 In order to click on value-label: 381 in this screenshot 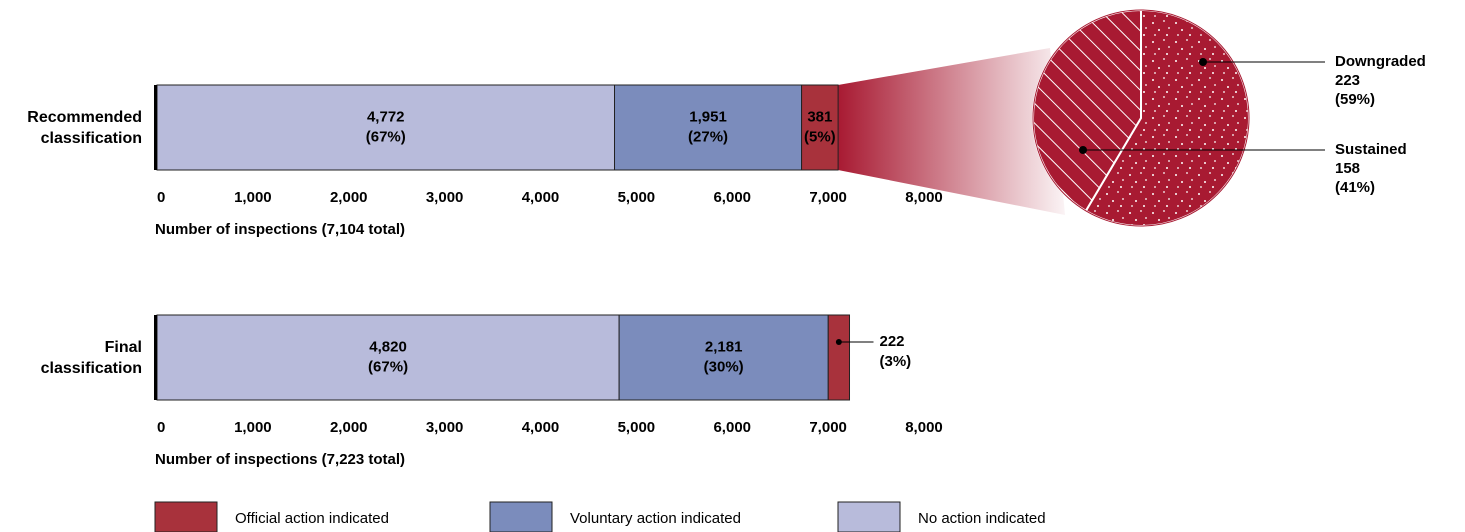, I will do `click(819, 116)`.